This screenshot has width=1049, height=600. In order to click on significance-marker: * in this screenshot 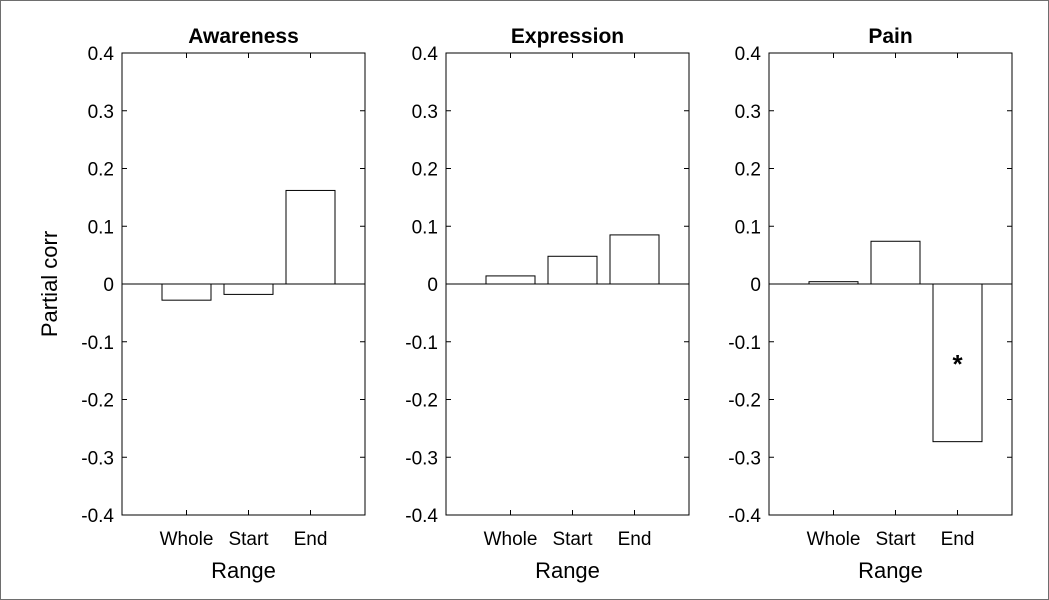, I will do `click(957, 364)`.